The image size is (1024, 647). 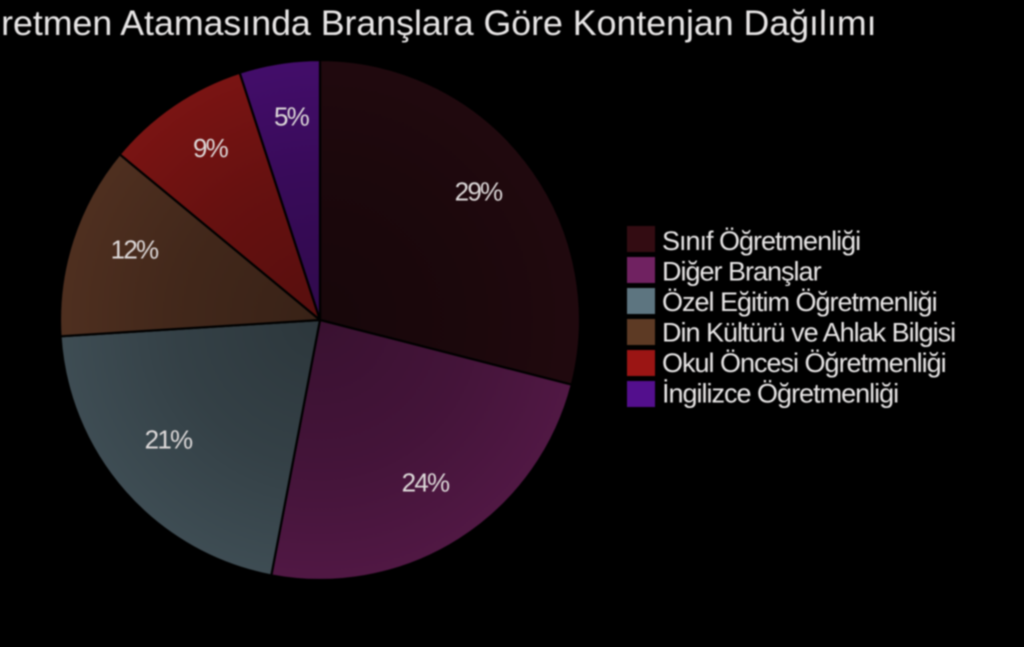 What do you see at coordinates (761, 241) in the screenshot?
I see `svg-text: Sınıf Öğretmenliği` at bounding box center [761, 241].